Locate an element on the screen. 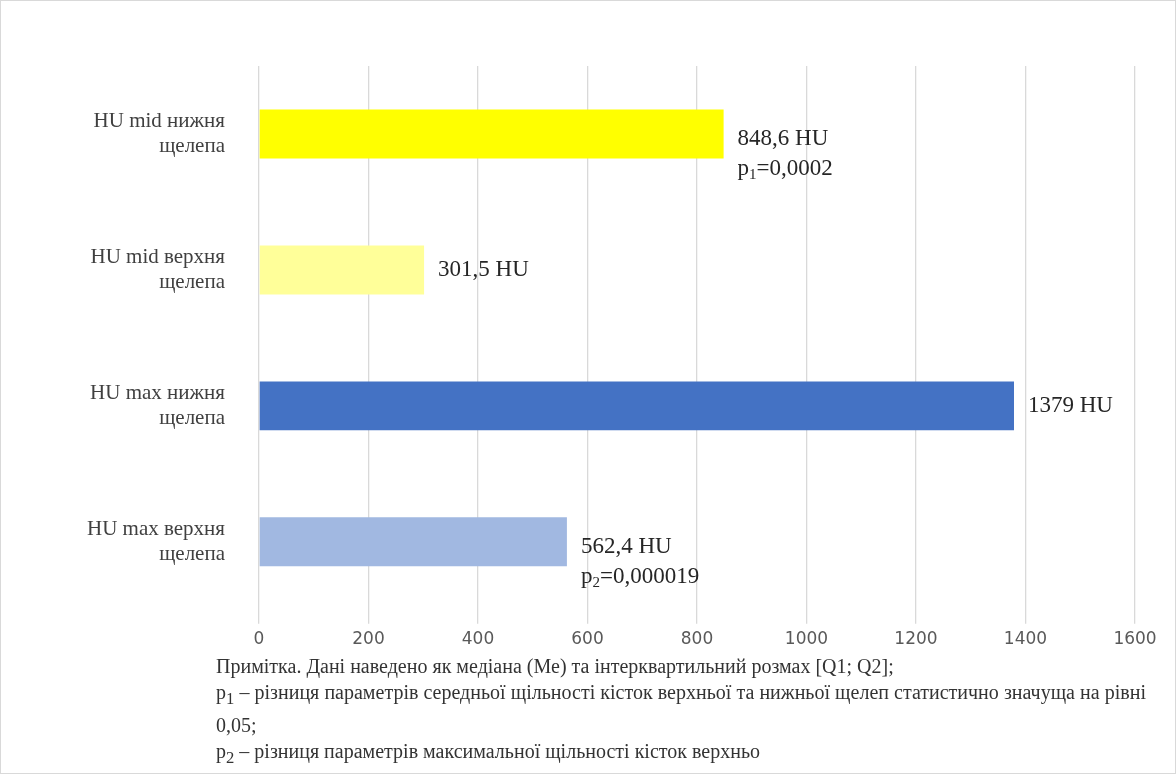 The height and width of the screenshot is (774, 1176). x-tick-label: 600 is located at coordinates (587, 638).